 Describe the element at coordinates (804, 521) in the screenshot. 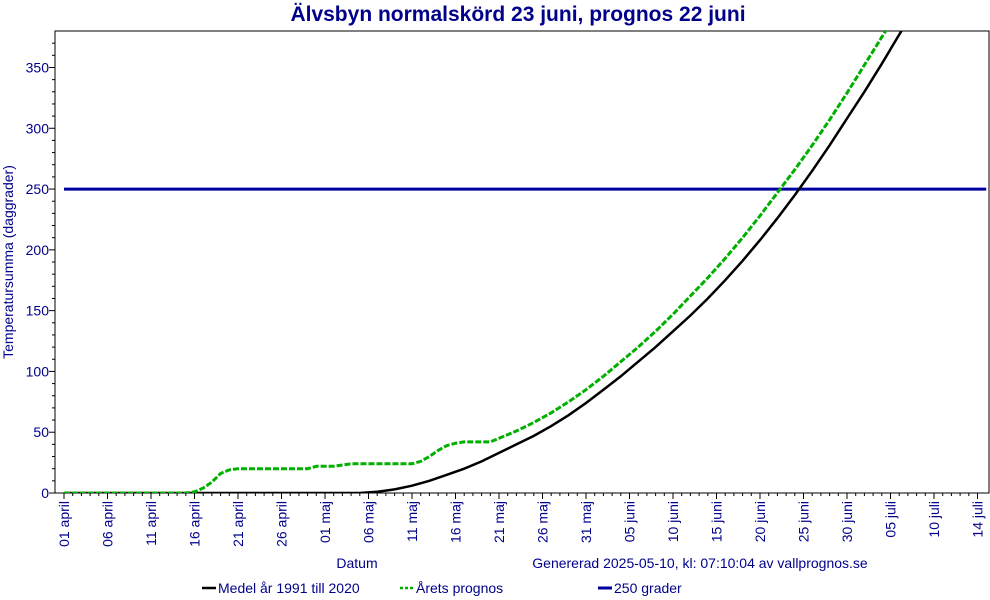

I see `x-tick-label: 25 juni` at that location.